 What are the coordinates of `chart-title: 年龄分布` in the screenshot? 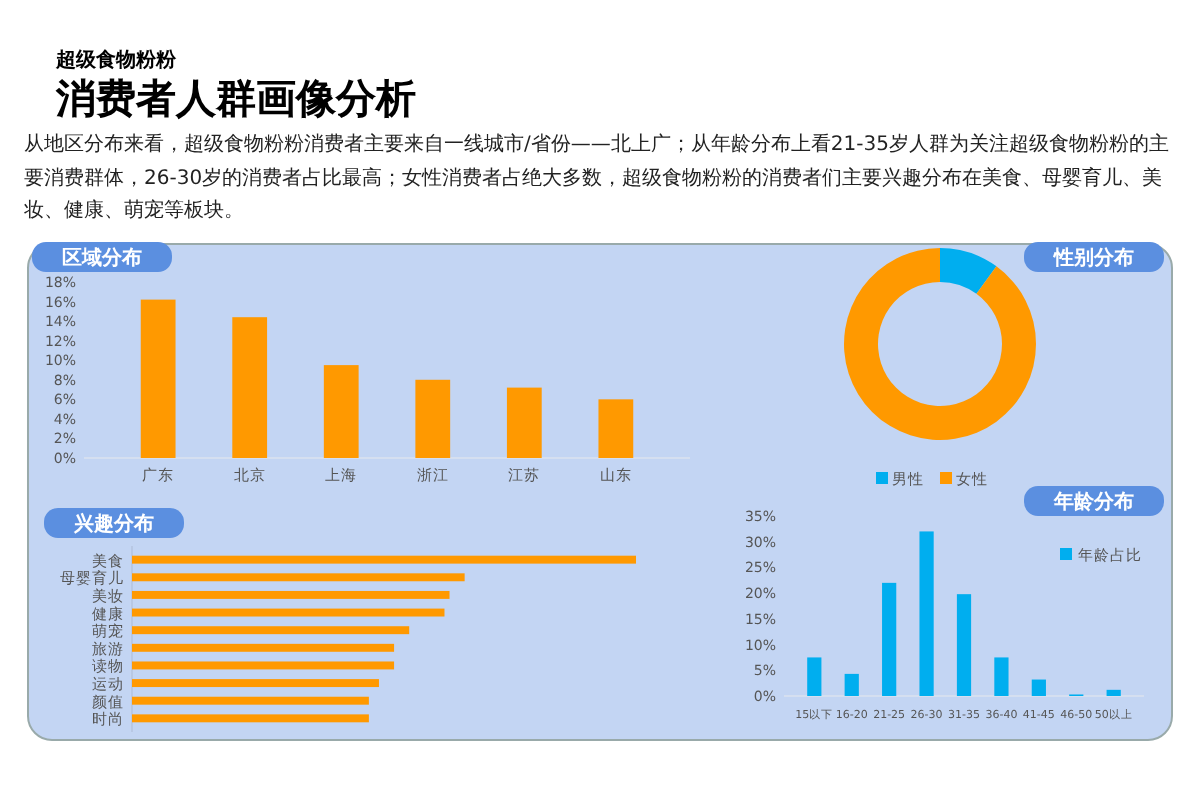 It's located at (1093, 502).